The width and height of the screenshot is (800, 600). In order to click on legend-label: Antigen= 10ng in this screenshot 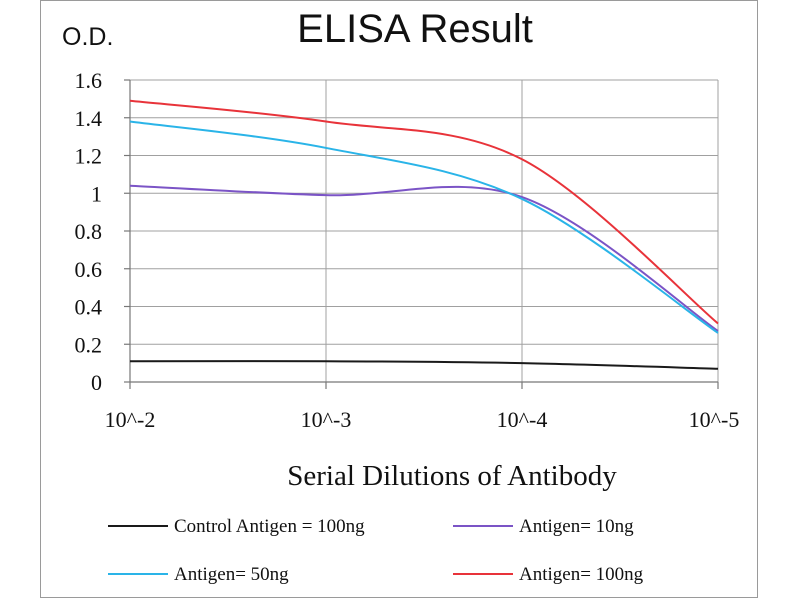, I will do `click(576, 526)`.